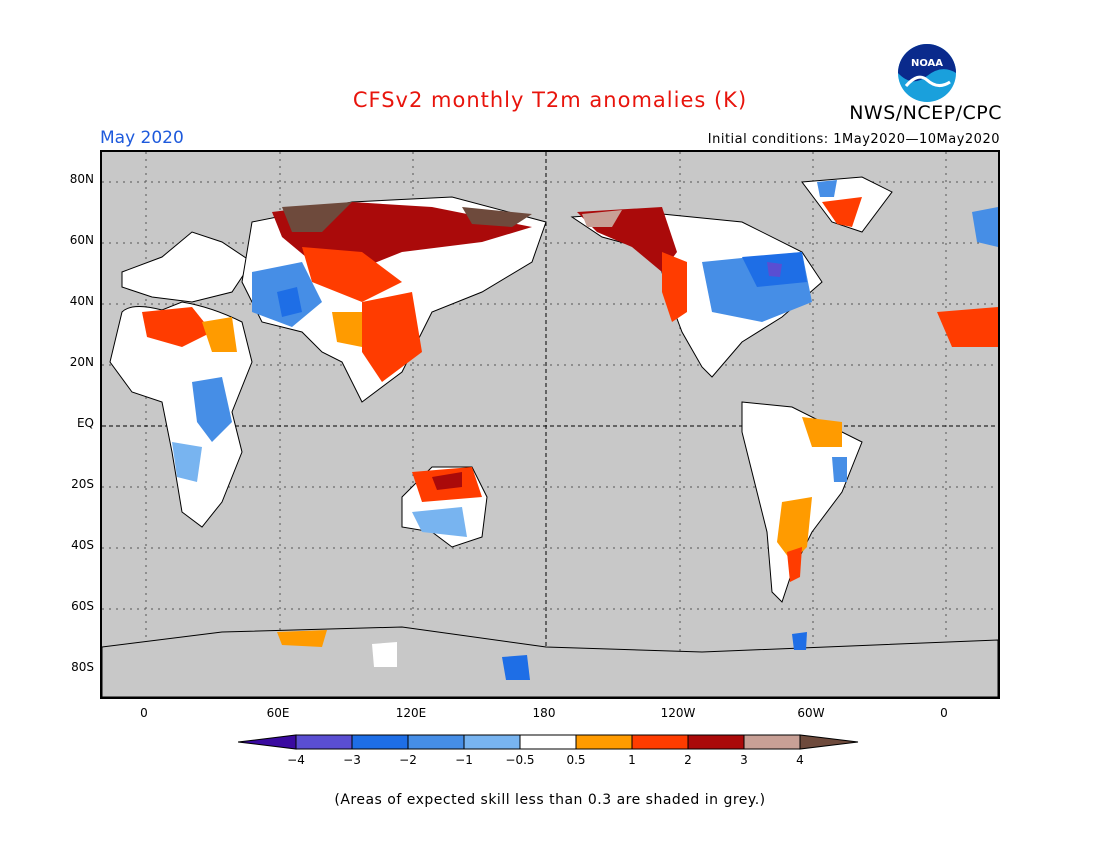  What do you see at coordinates (278, 713) in the screenshot?
I see `lon-label-60e: 60E` at bounding box center [278, 713].